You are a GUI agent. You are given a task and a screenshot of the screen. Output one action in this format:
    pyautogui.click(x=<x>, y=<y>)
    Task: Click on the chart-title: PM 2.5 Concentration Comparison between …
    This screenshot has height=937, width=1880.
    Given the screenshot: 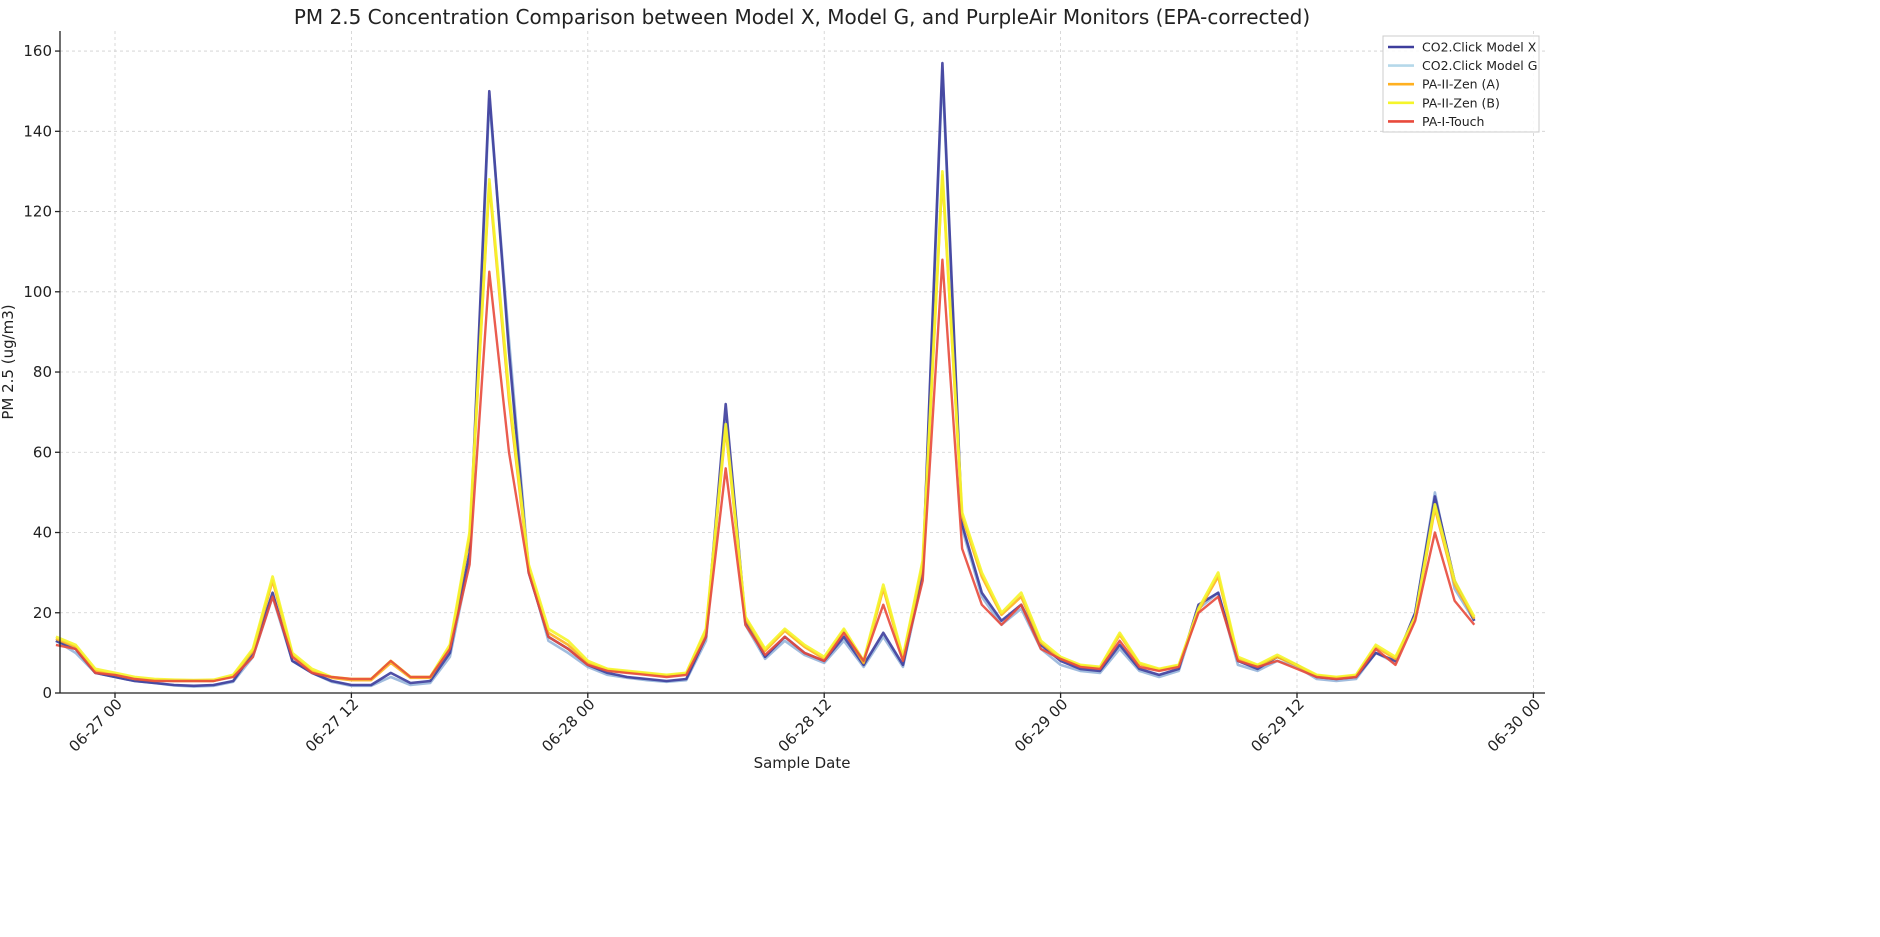 What is the action you would take?
    pyautogui.click(x=802, y=17)
    